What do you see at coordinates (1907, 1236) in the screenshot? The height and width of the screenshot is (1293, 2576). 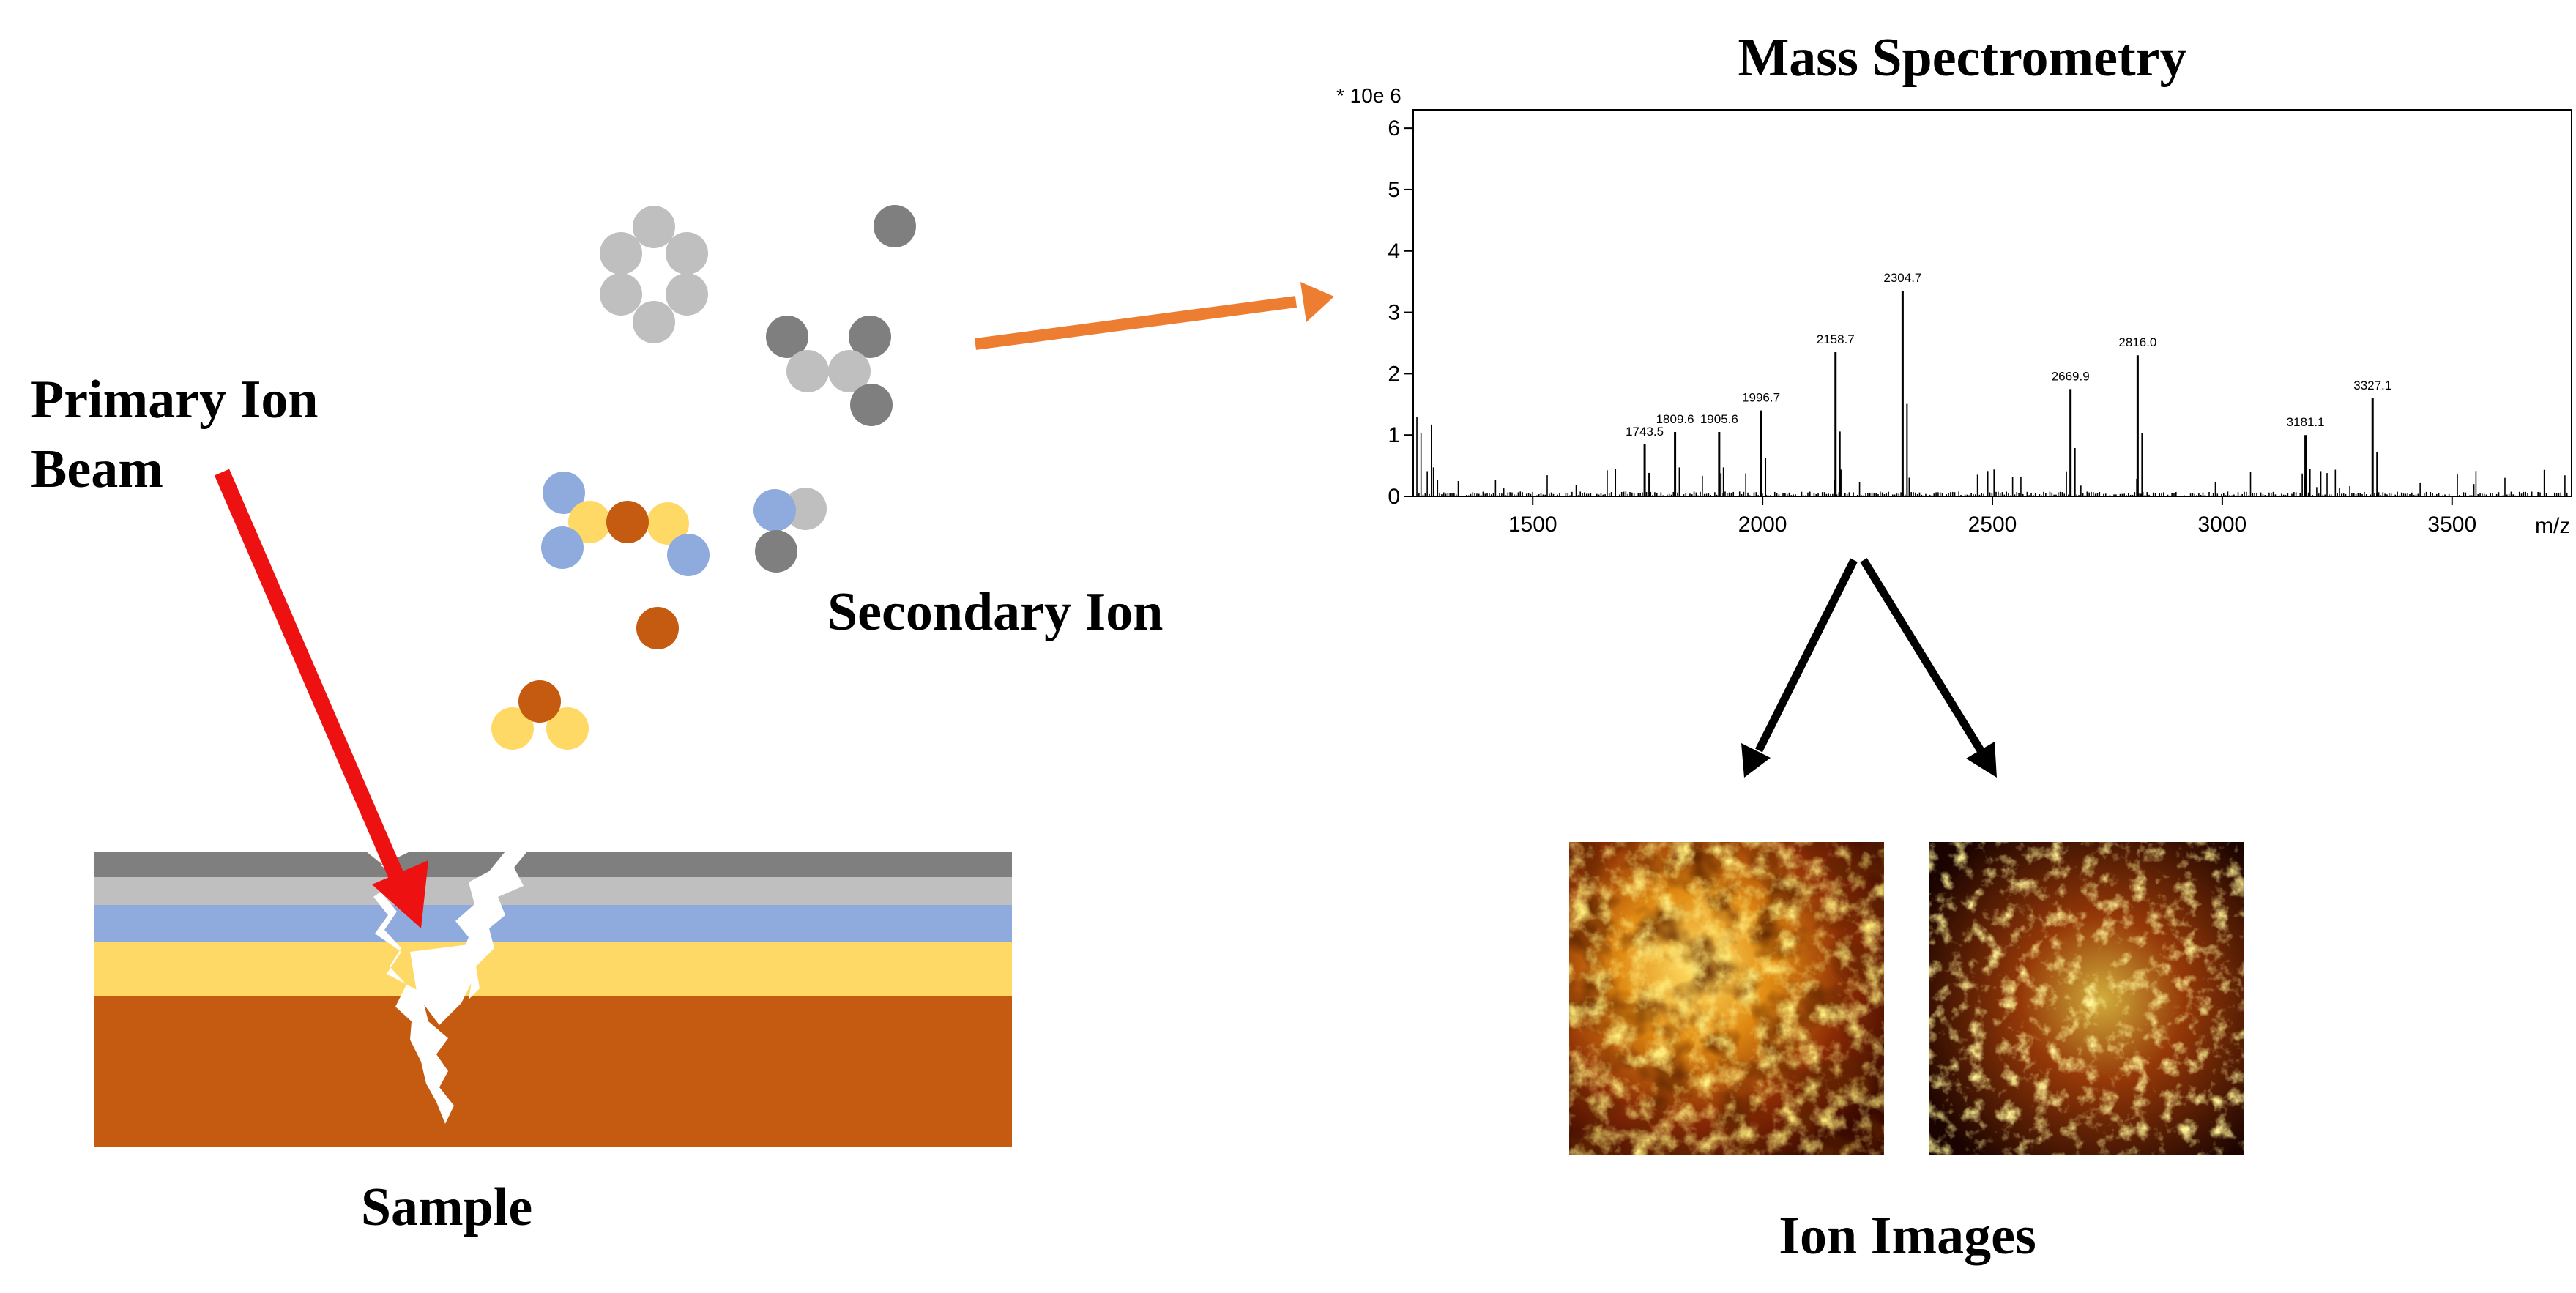 I see `ion-images-label: Ion Images` at bounding box center [1907, 1236].